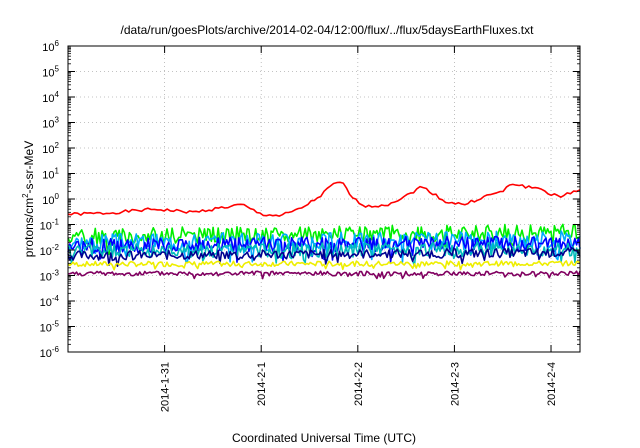 The height and width of the screenshot is (448, 640). I want to click on y-tick-label: 10³, so click(50, 123).